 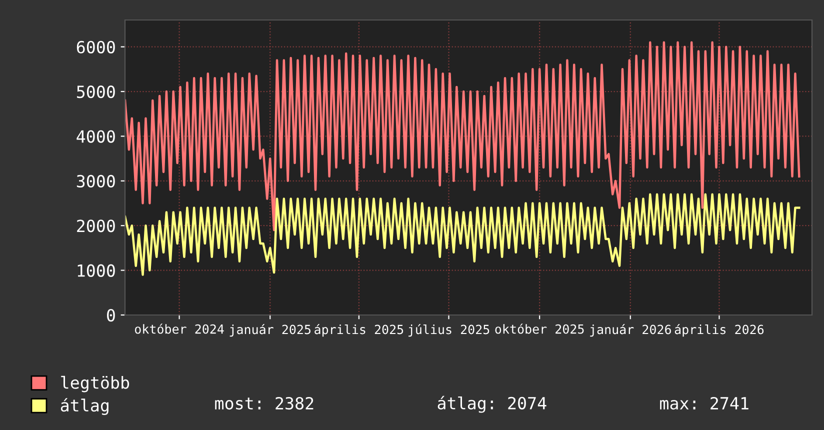 What do you see at coordinates (95, 136) in the screenshot?
I see `y-tick-label: 4000` at bounding box center [95, 136].